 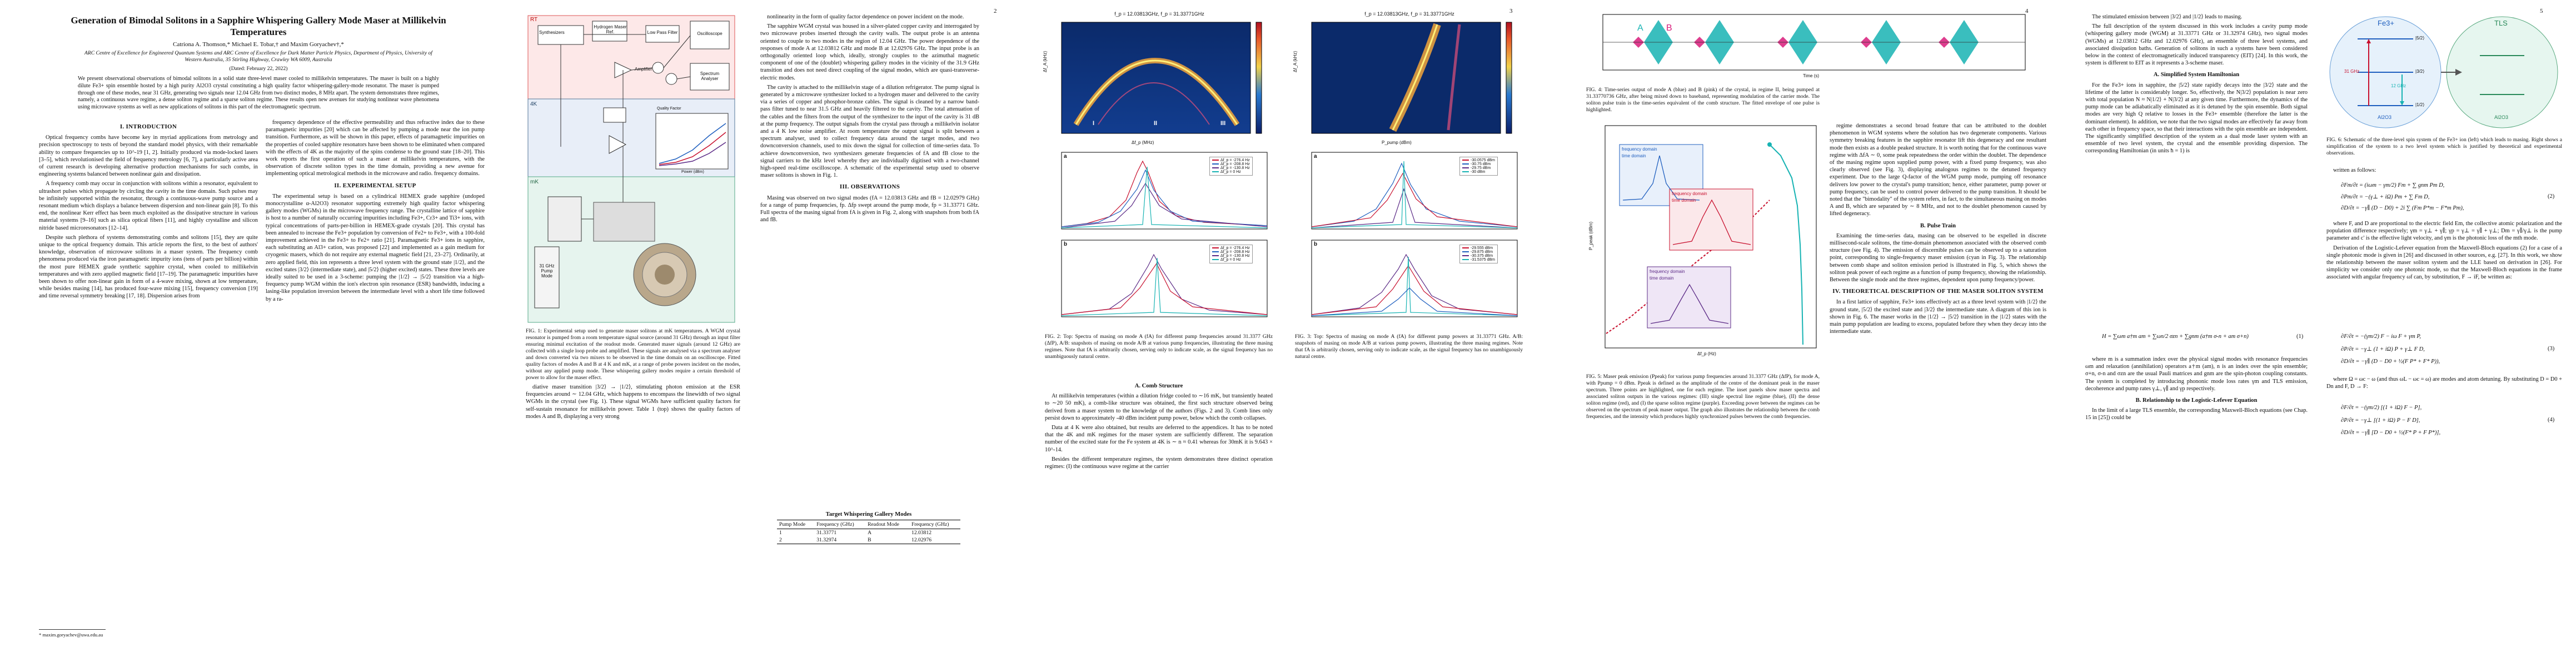 I want to click on fig5-inset3-freq: frequency domain, so click(x=1667, y=271).